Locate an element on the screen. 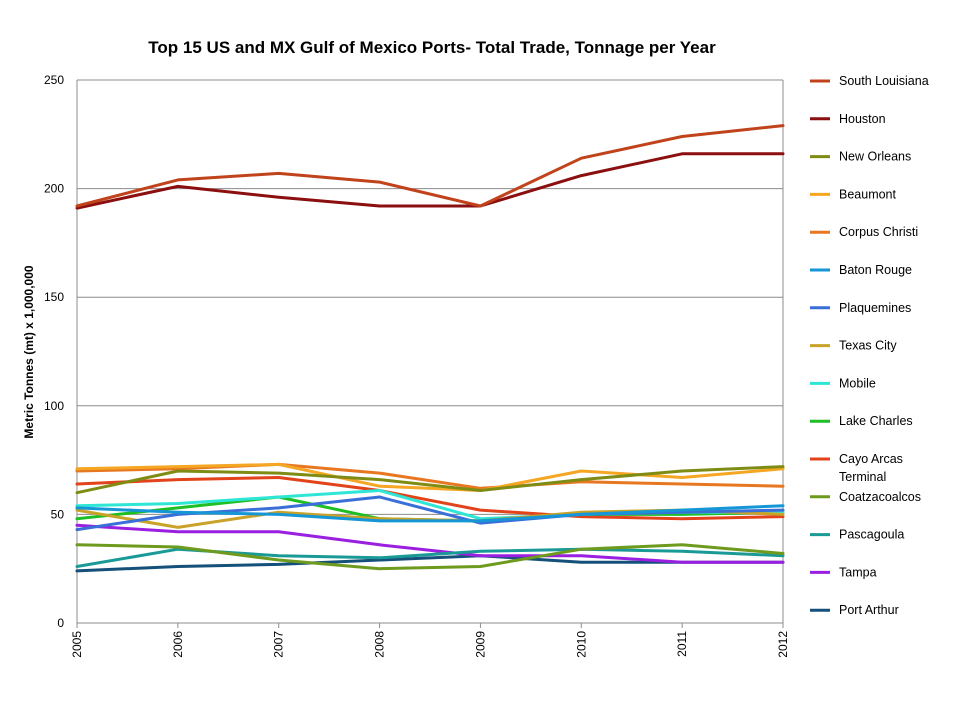 This screenshot has width=960, height=720. series-line-coatzacoalcos is located at coordinates (430, 557).